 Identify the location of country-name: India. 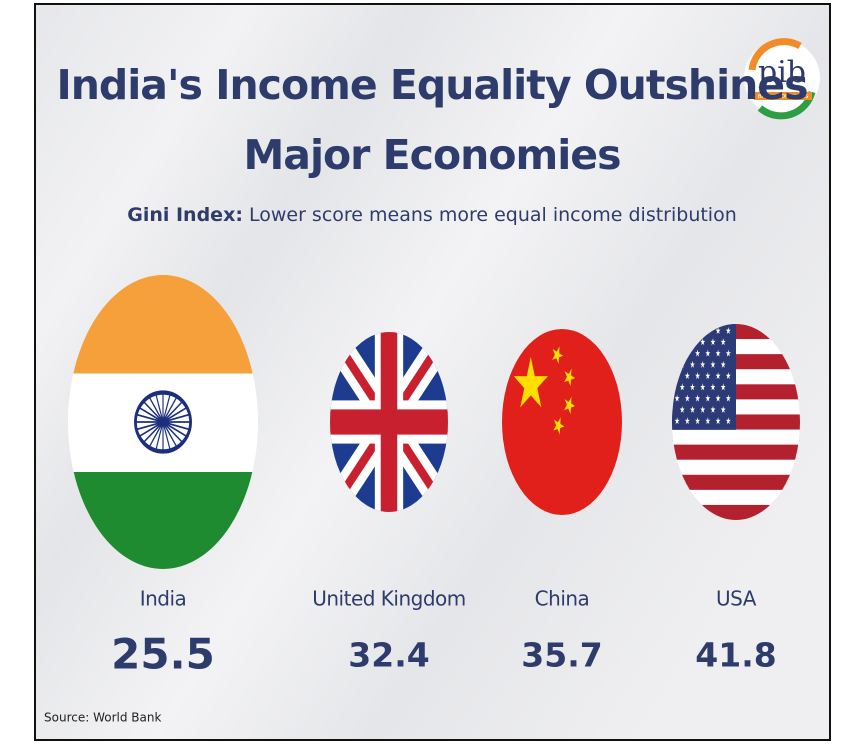
(163, 599).